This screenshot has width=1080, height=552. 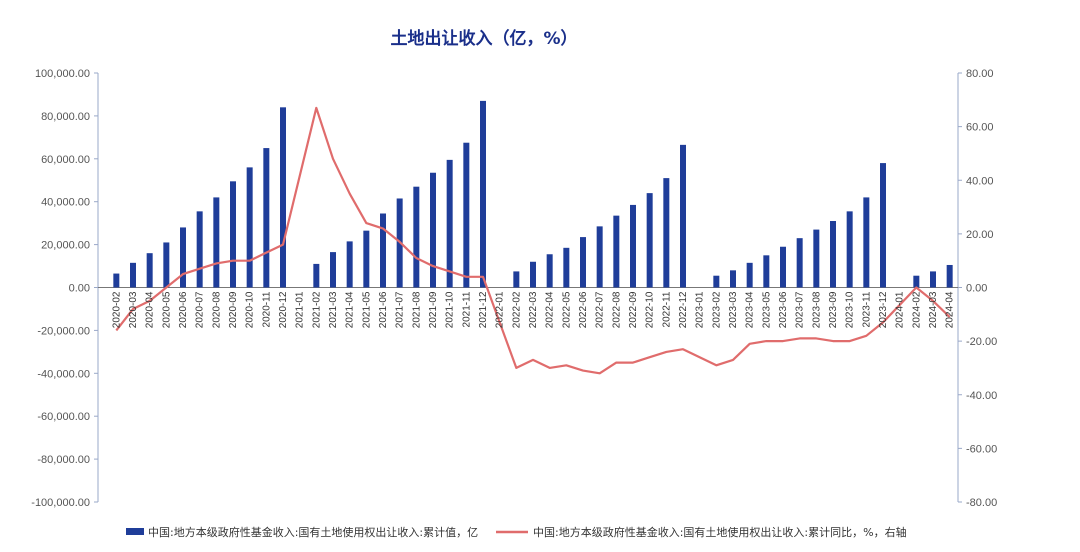 I want to click on x-tick-label: 2022-09, so click(x=633, y=309).